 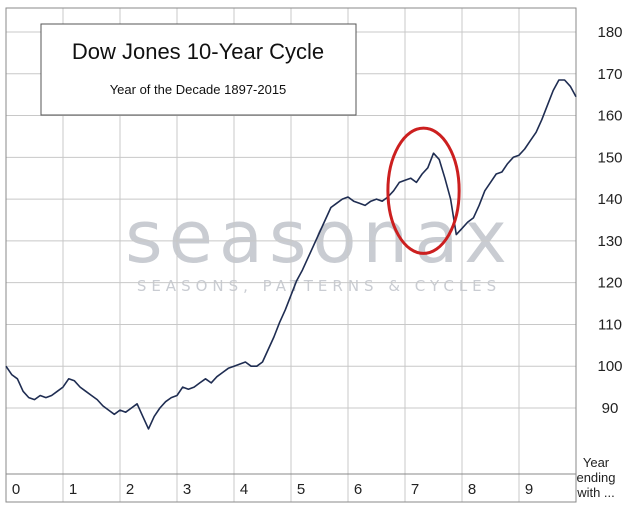 I want to click on chart-subtitle: Year of the Decade 1897-2015, so click(x=198, y=89).